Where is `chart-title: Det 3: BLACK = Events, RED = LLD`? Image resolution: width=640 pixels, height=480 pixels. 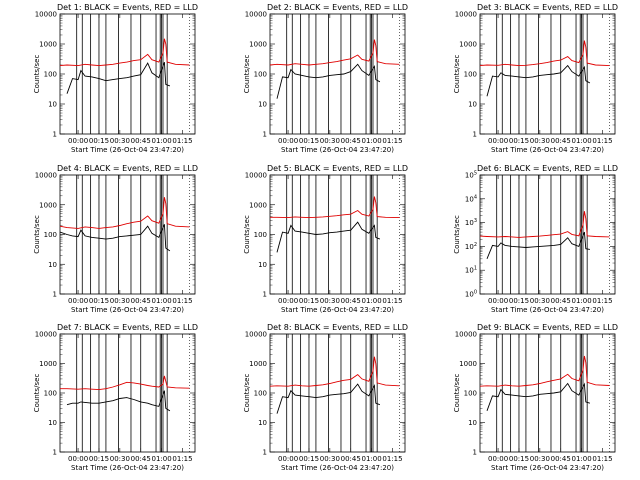
chart-title: Det 3: BLACK = Events, RED = LLD is located at coordinates (547, 7).